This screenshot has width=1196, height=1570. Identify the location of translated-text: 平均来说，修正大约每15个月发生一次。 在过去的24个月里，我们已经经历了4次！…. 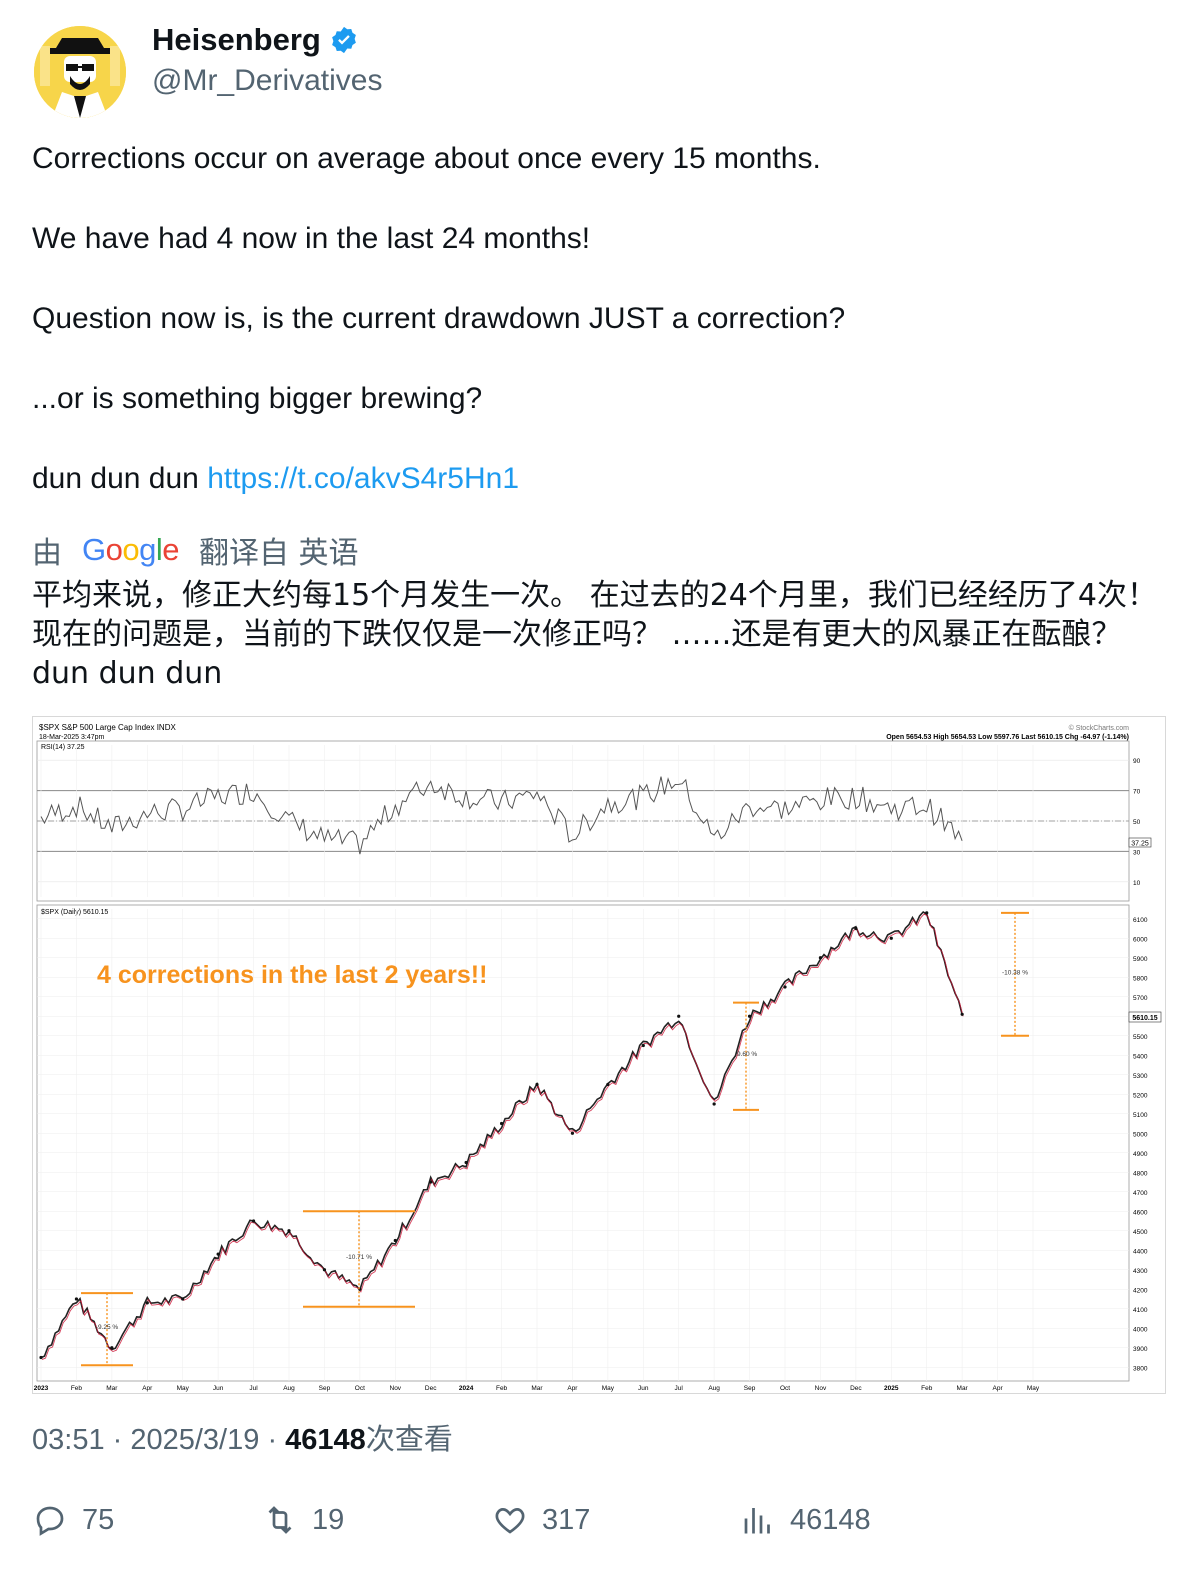
(594, 634).